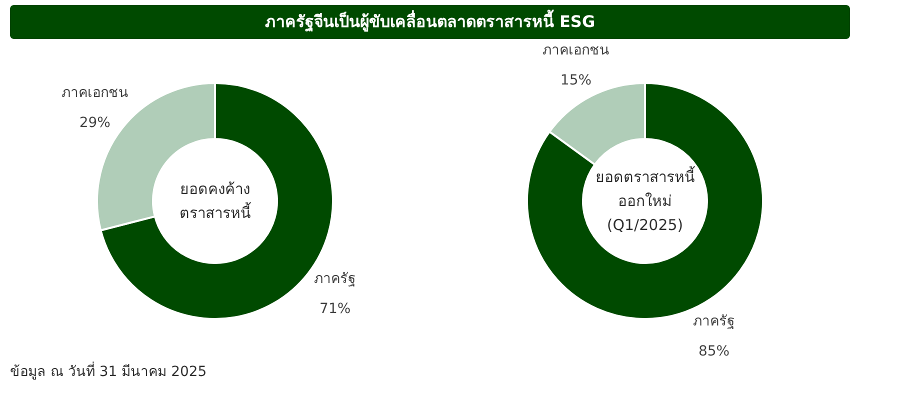 The height and width of the screenshot is (395, 897). What do you see at coordinates (714, 351) in the screenshot?
I see `data-label: 85%` at bounding box center [714, 351].